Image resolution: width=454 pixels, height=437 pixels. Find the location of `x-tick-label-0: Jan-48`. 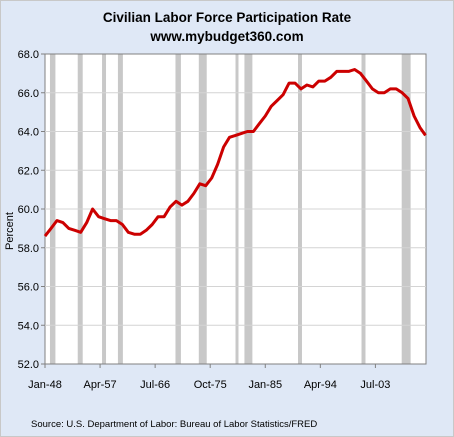

x-tick-label-0: Jan-48 is located at coordinates (45, 385).